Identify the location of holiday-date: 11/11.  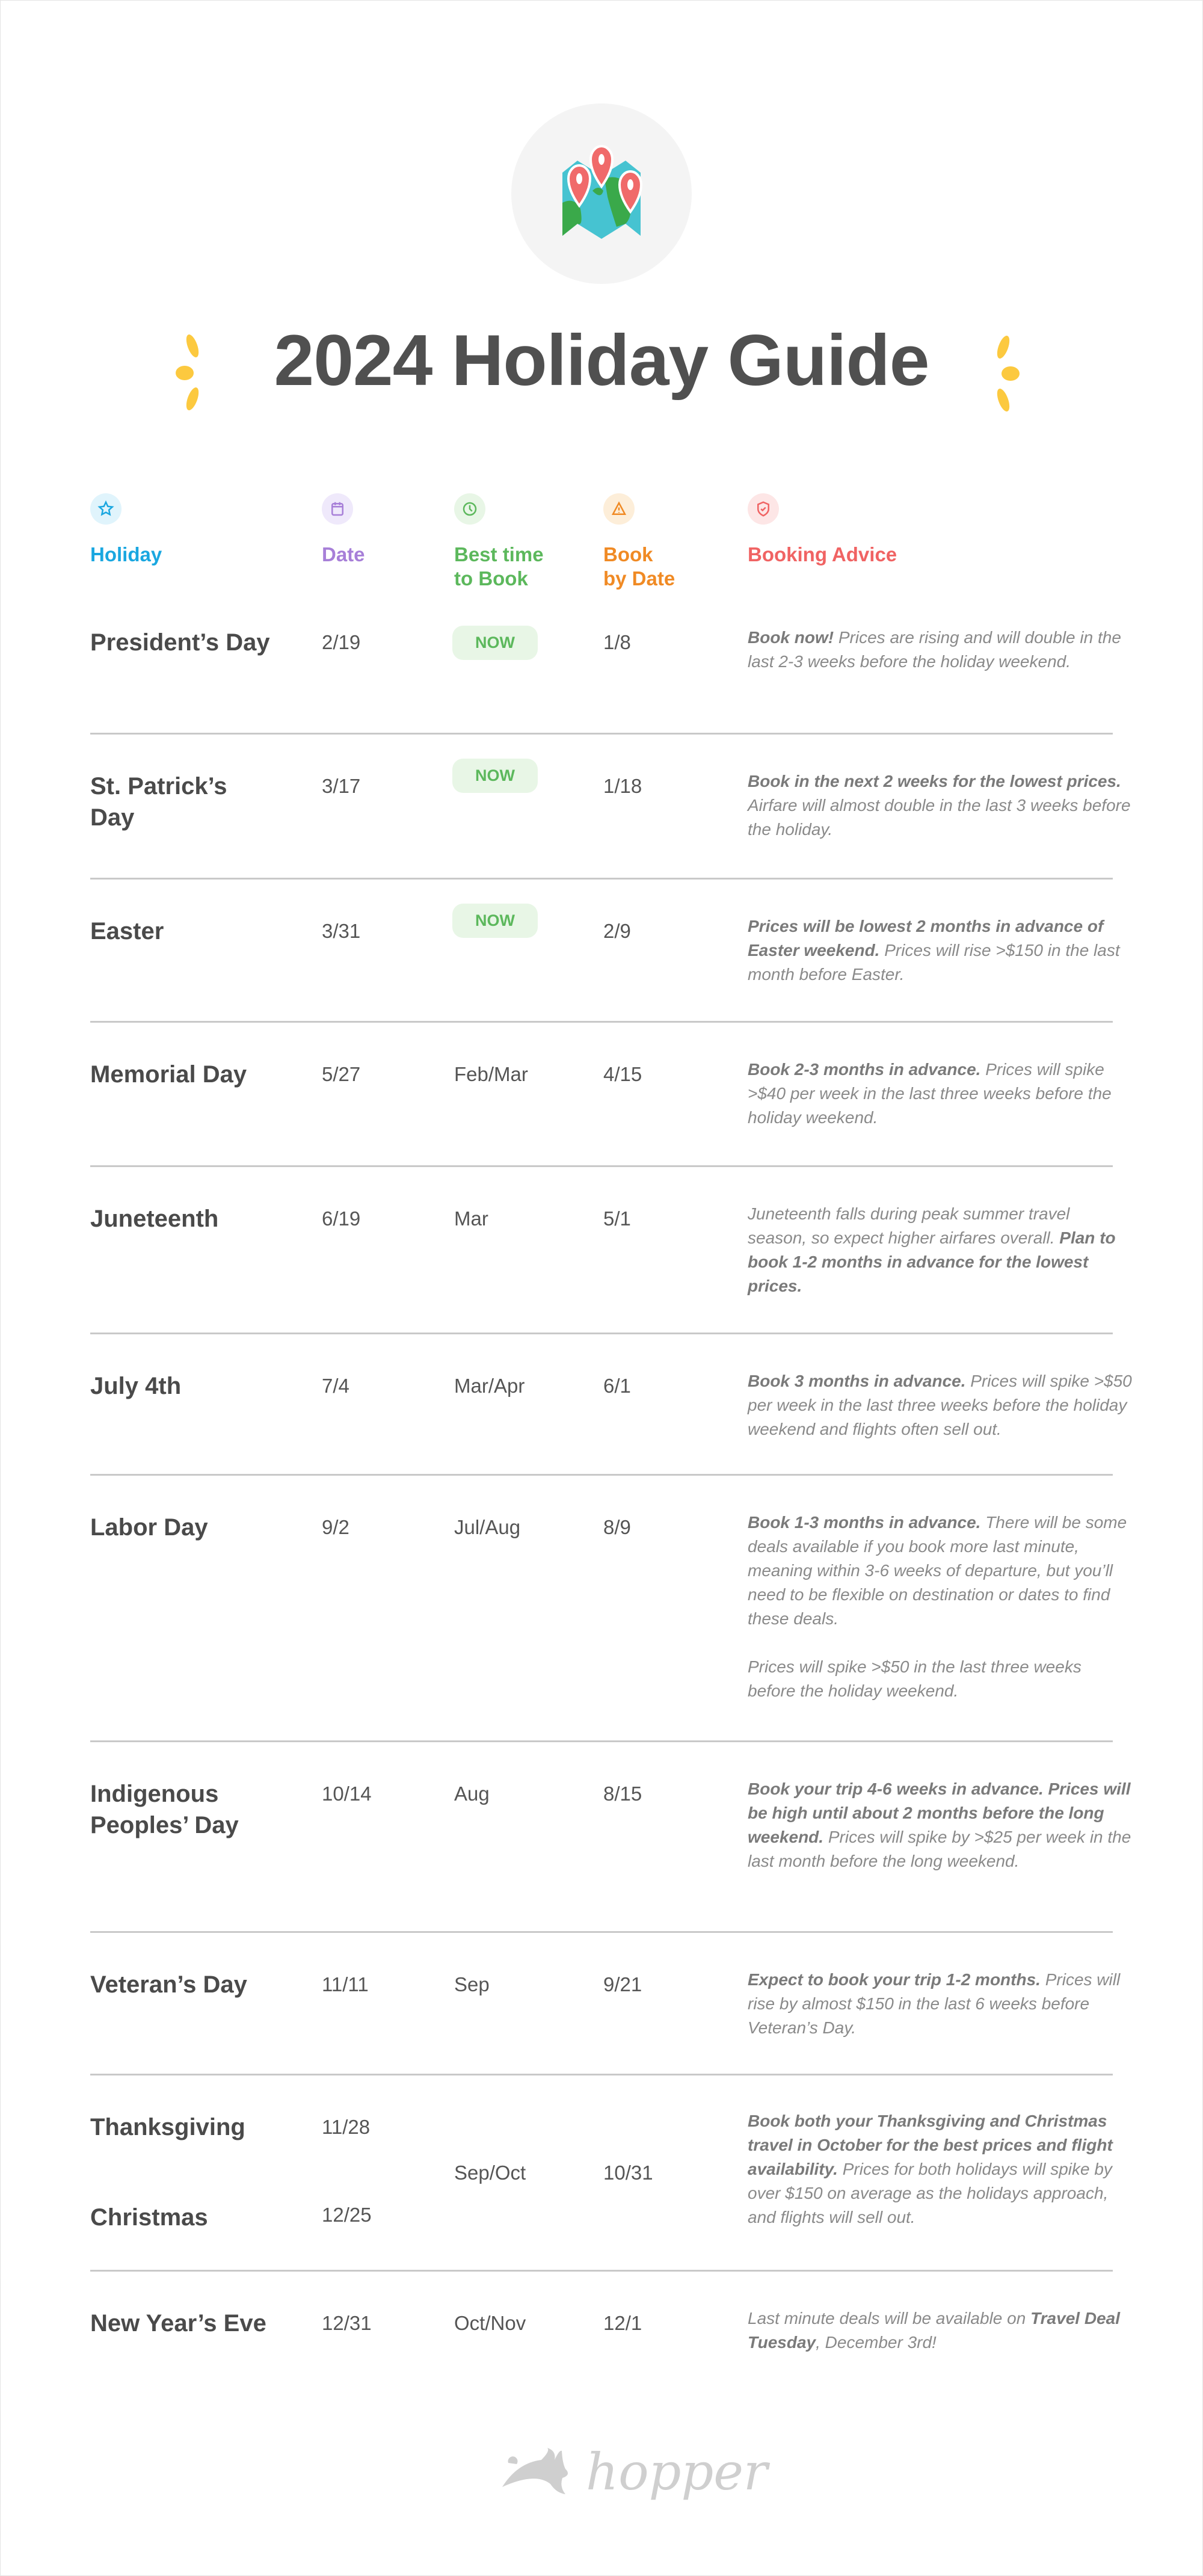
(345, 1984).